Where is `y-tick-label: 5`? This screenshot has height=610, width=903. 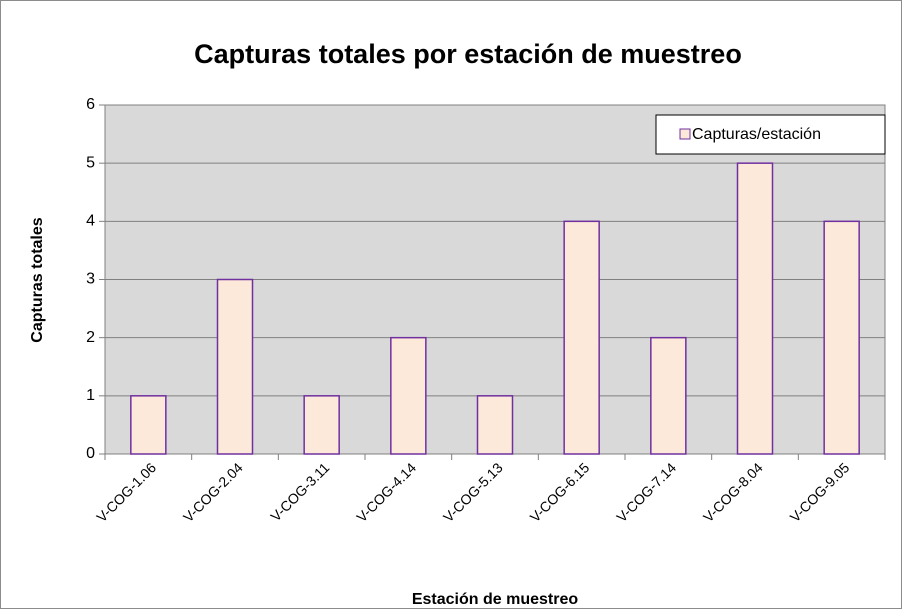
y-tick-label: 5 is located at coordinates (90, 162).